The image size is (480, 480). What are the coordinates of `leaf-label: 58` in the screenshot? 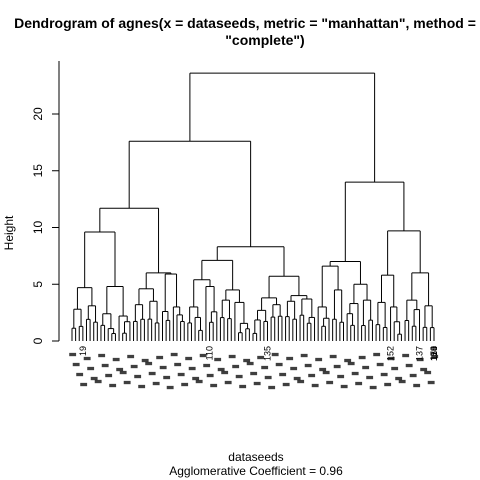 It's located at (434, 351).